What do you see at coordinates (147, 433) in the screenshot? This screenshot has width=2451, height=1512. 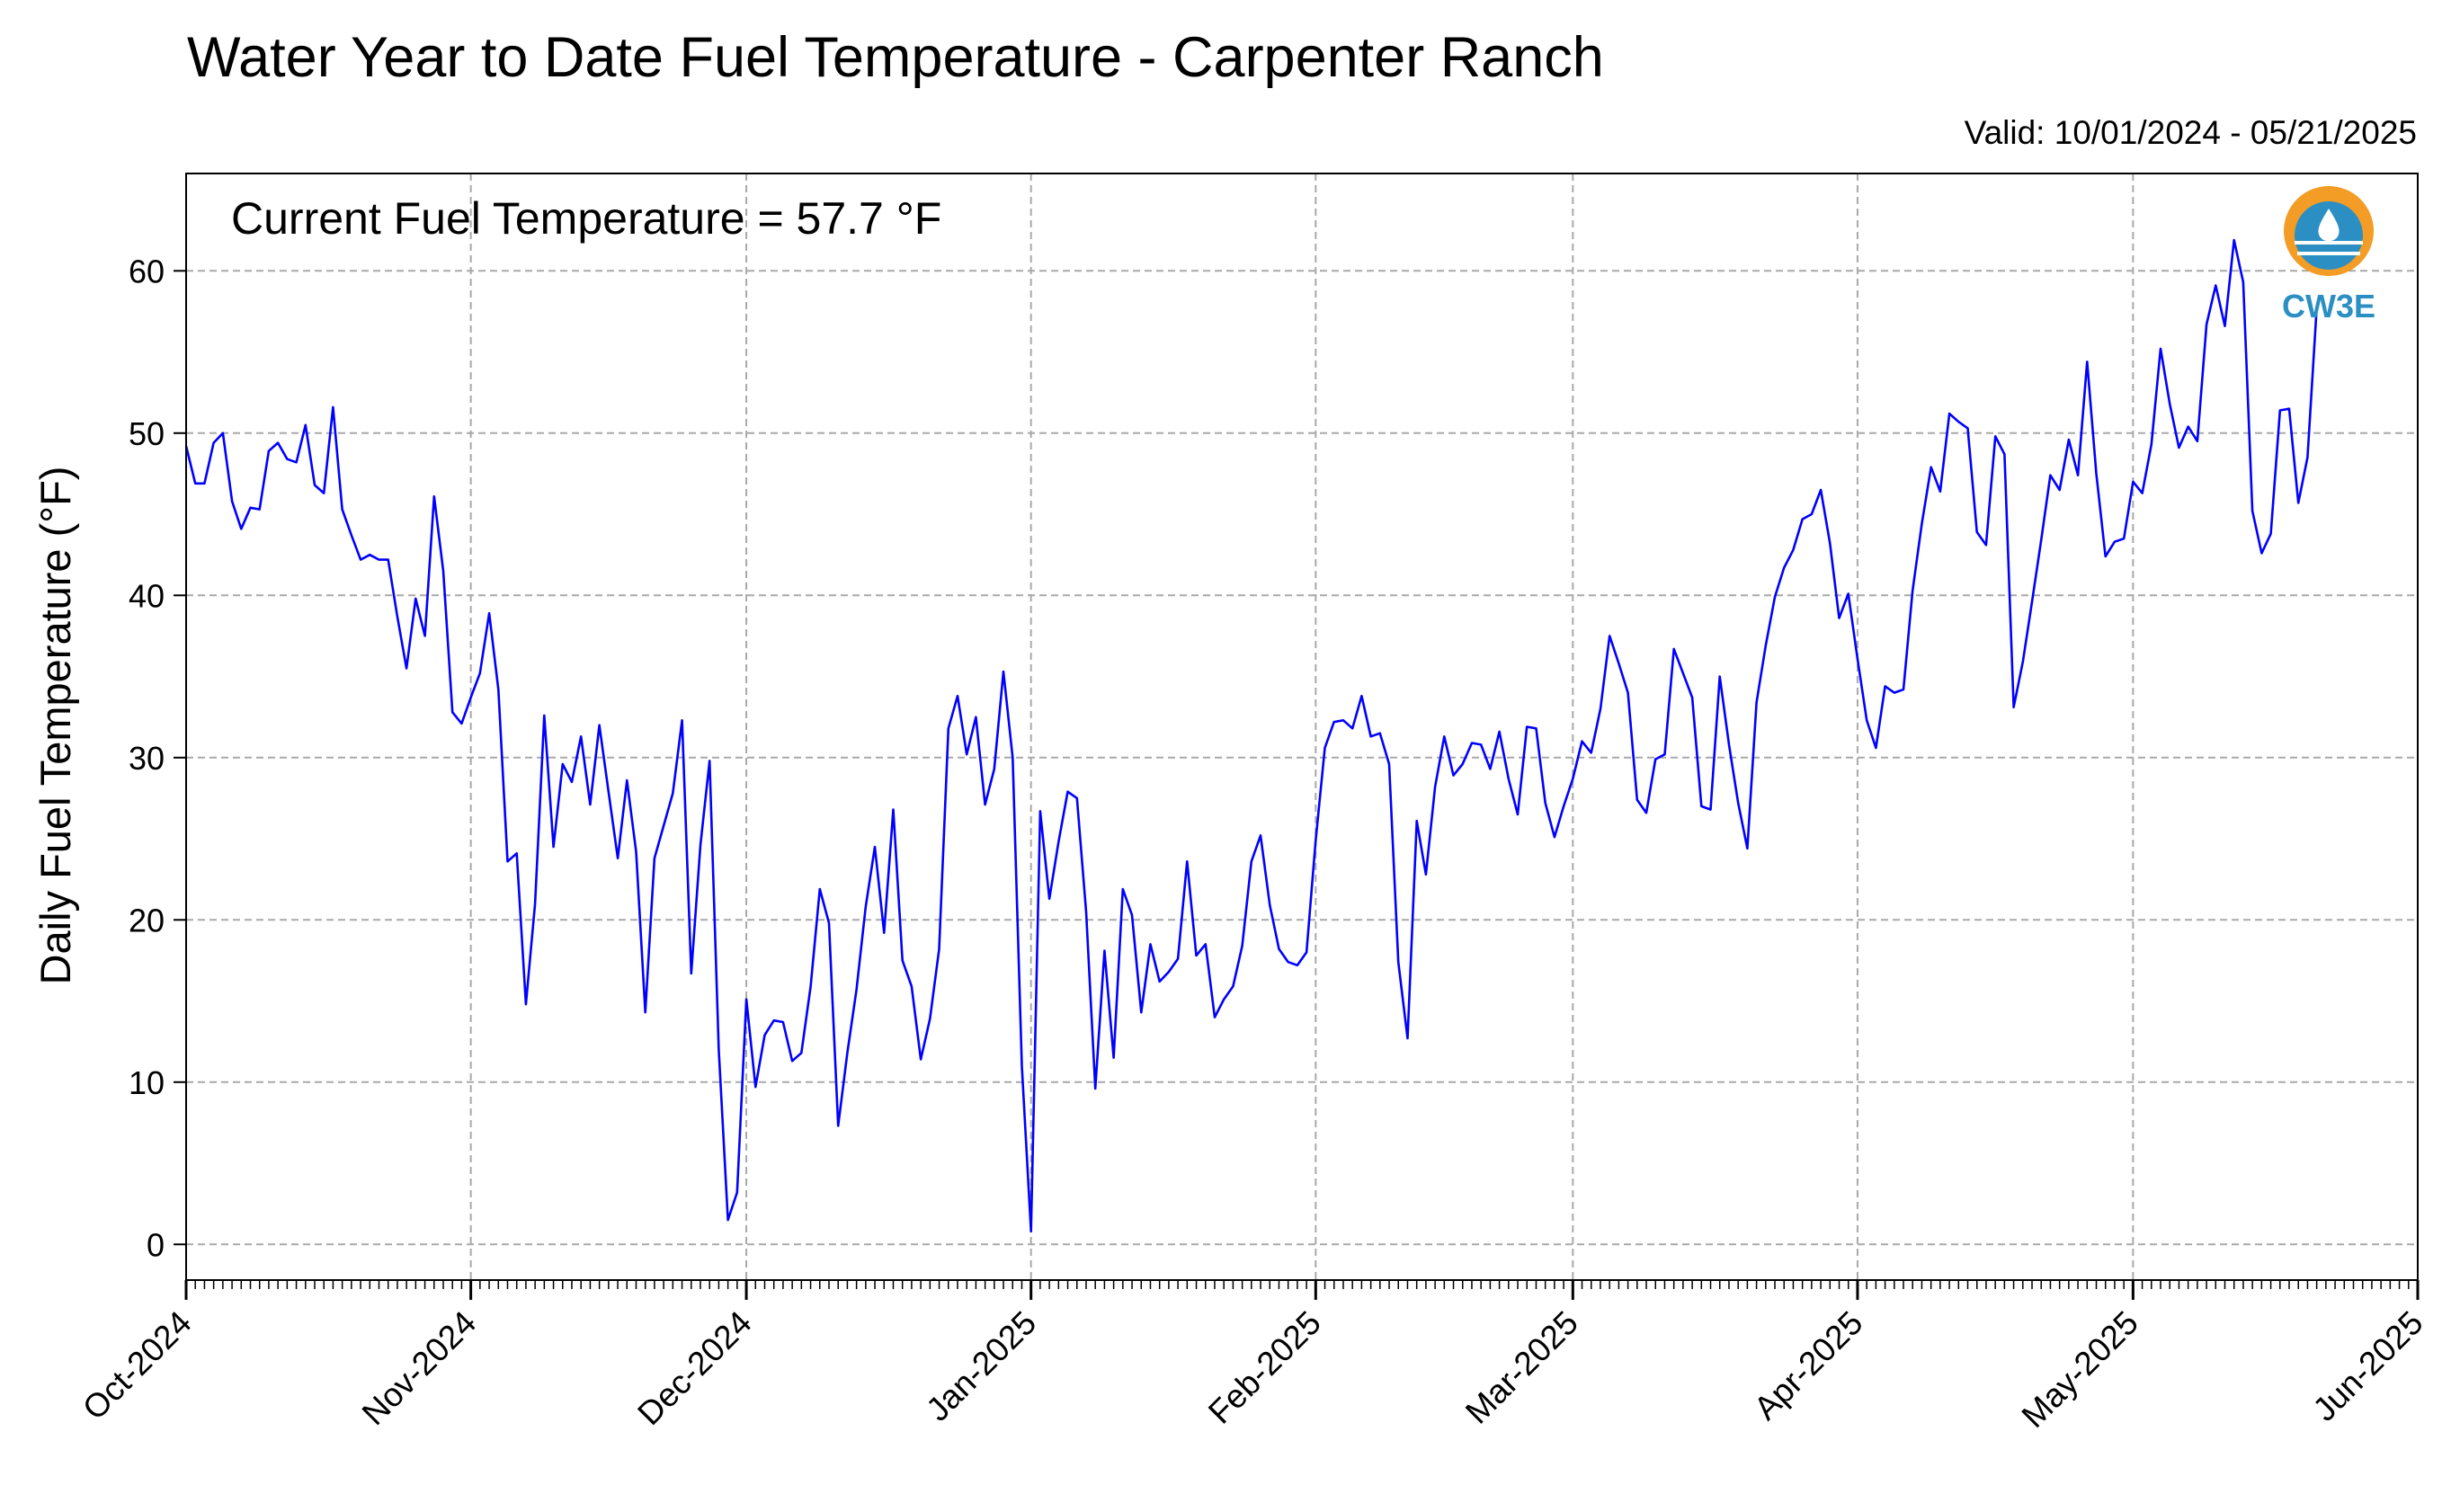 I see `y-tick-label: 50` at bounding box center [147, 433].